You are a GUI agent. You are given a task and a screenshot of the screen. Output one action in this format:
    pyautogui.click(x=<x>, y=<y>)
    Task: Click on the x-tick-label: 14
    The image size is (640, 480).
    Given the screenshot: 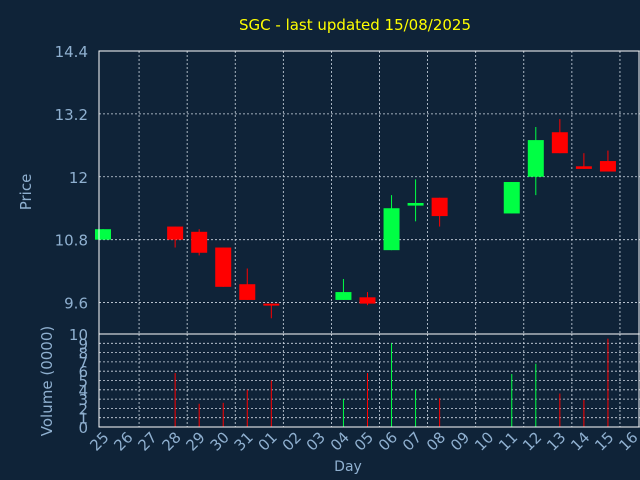 What is the action you would take?
    pyautogui.click(x=580, y=441)
    